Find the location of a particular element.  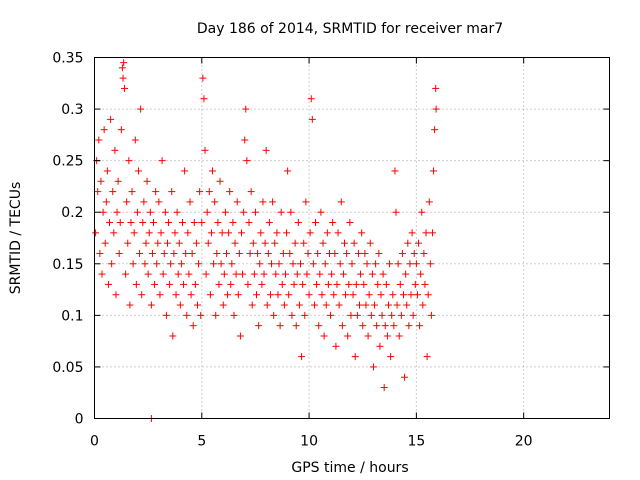

x-tick-label: 0 is located at coordinates (94, 442).